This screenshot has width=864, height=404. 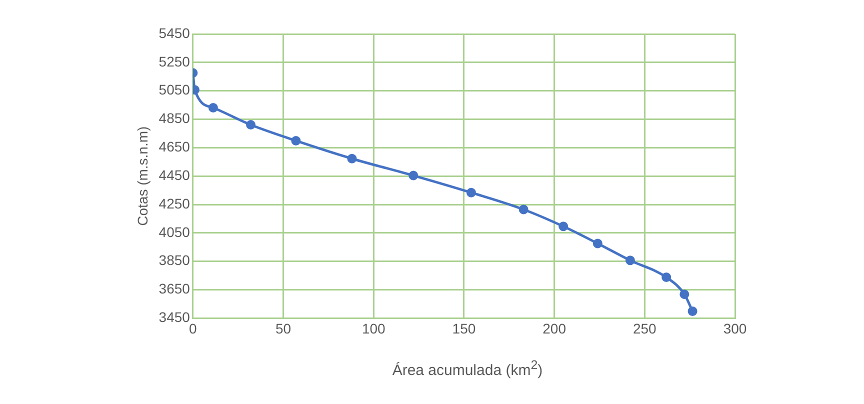 I want to click on y-tick-label: 4450, so click(x=174, y=174).